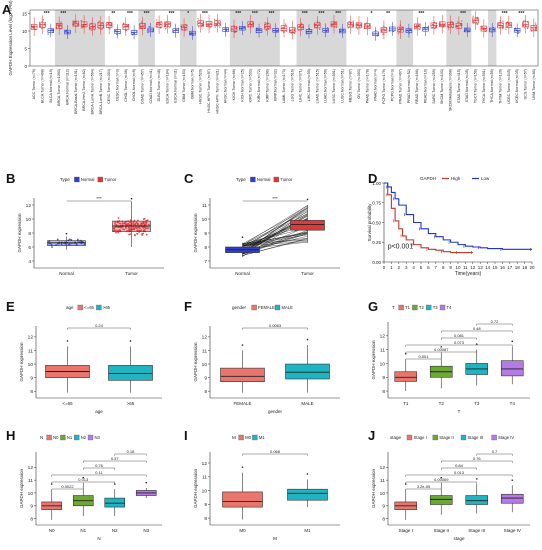 Image resolution: width=542 pixels, height=550 pixels. I want to click on pvalue-label: 0.073, so click(459, 342).